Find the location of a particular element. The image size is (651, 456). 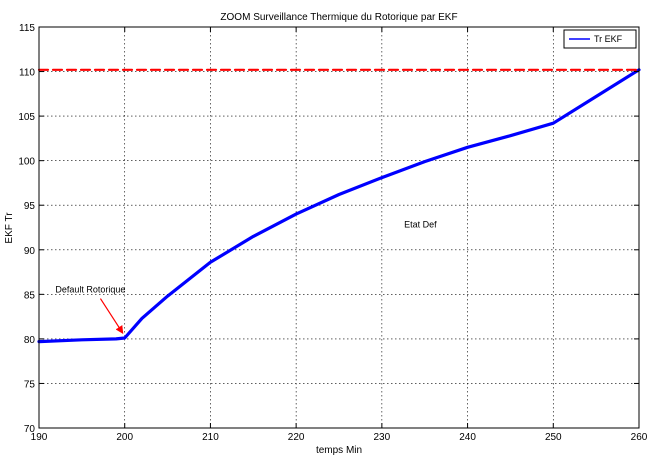

y-tick-label: 70 is located at coordinates (30, 429).